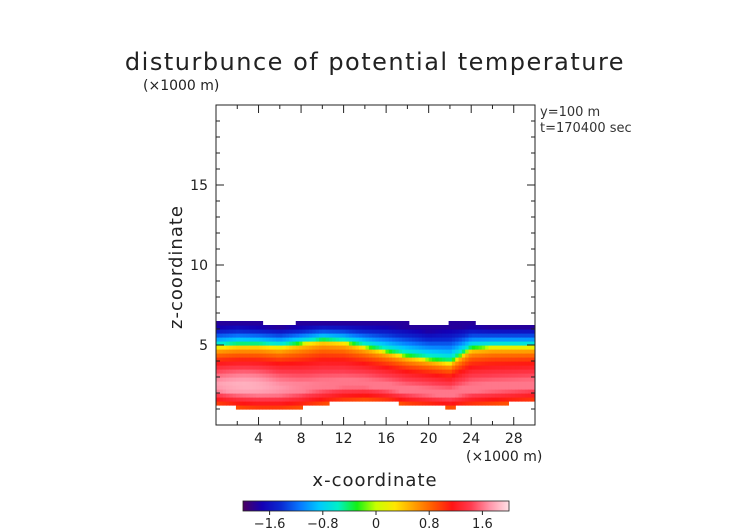  Describe the element at coordinates (176, 267) in the screenshot. I see `y-axis-label: z-coordinate` at that location.